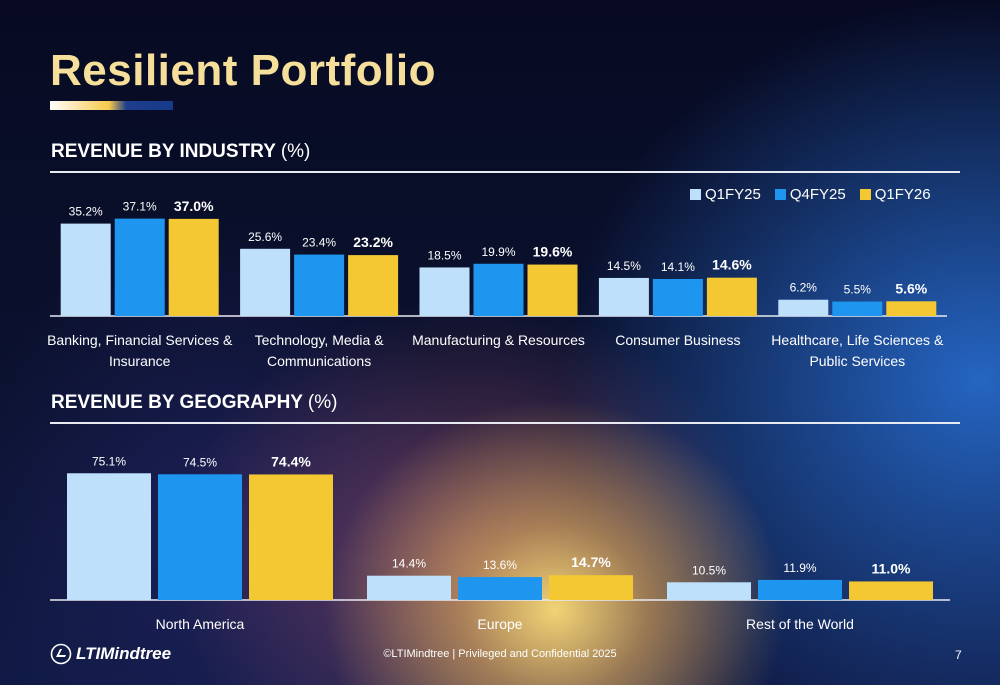  I want to click on chart-legend: Q1FY25 Q4FY25 Q1FY26, so click(810, 194).